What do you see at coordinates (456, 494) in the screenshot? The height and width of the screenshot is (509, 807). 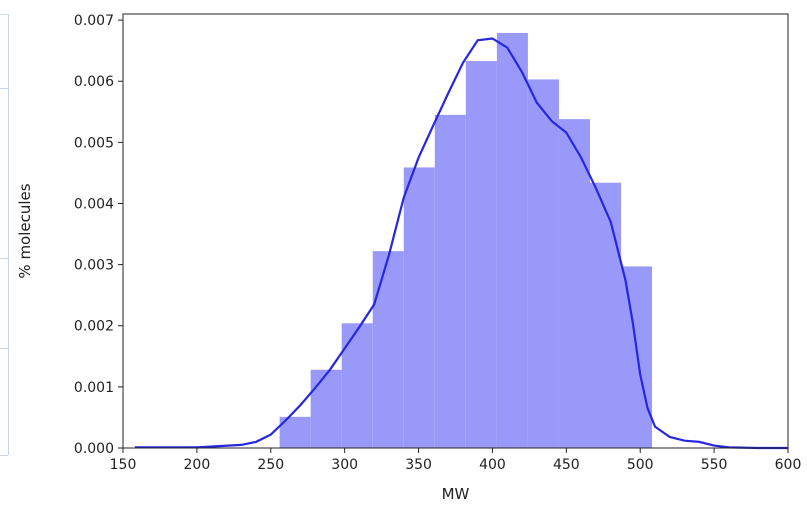 I see `x-axis-label: MW` at bounding box center [456, 494].